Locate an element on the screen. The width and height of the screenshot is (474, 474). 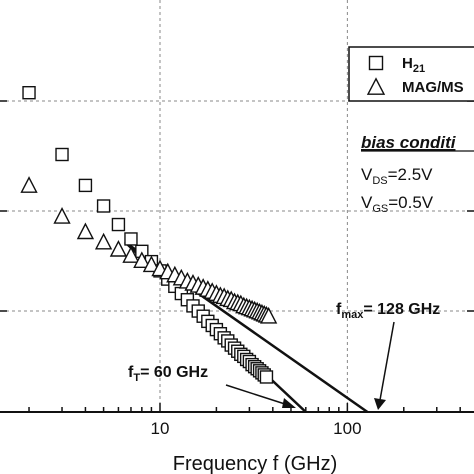
bias-conditions: bias conditi VDS=2.5V VGS=0.5V is located at coordinates (417, 174).